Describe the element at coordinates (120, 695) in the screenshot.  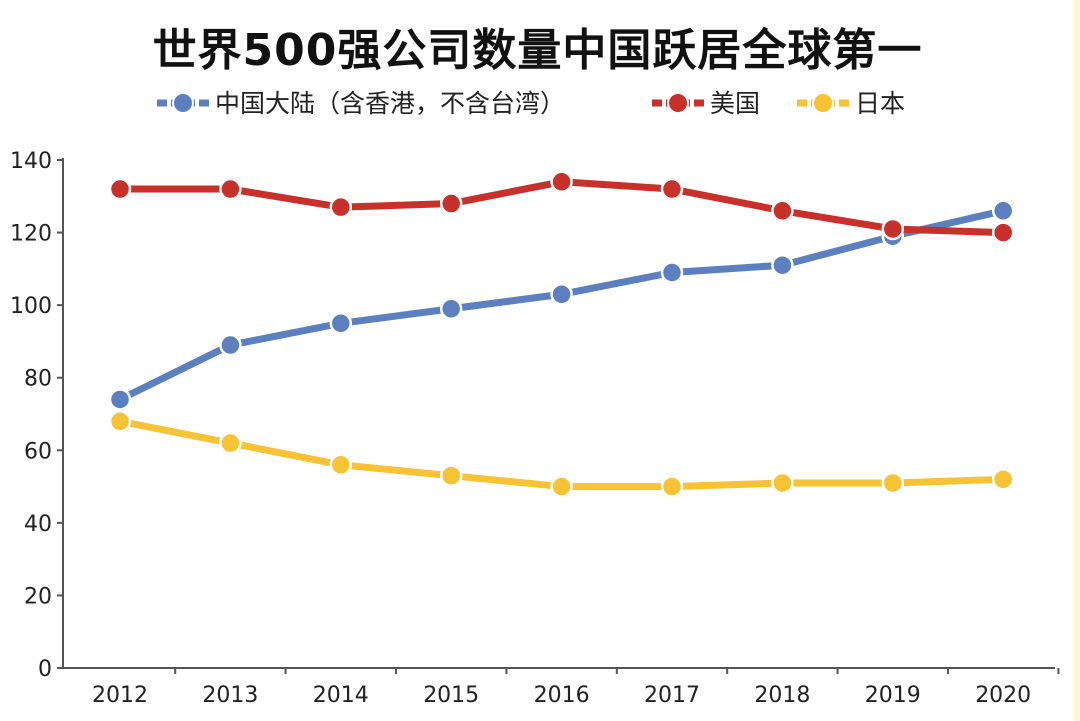
I see `x-tick-label: 2012` at that location.